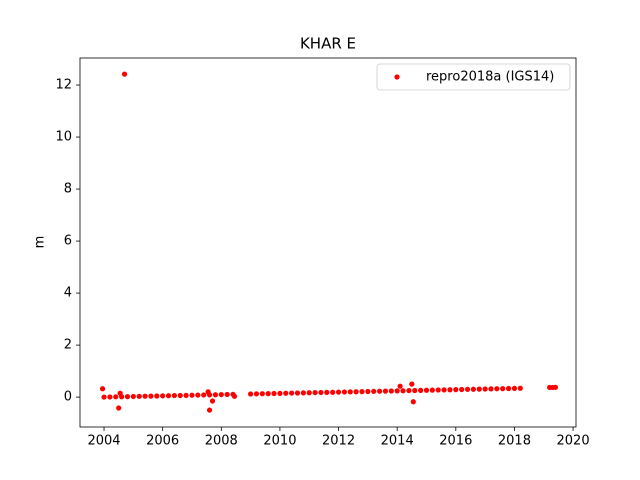 Image resolution: width=640 pixels, height=480 pixels. Describe the element at coordinates (68, 189) in the screenshot. I see `y-tick-label: 8` at that location.